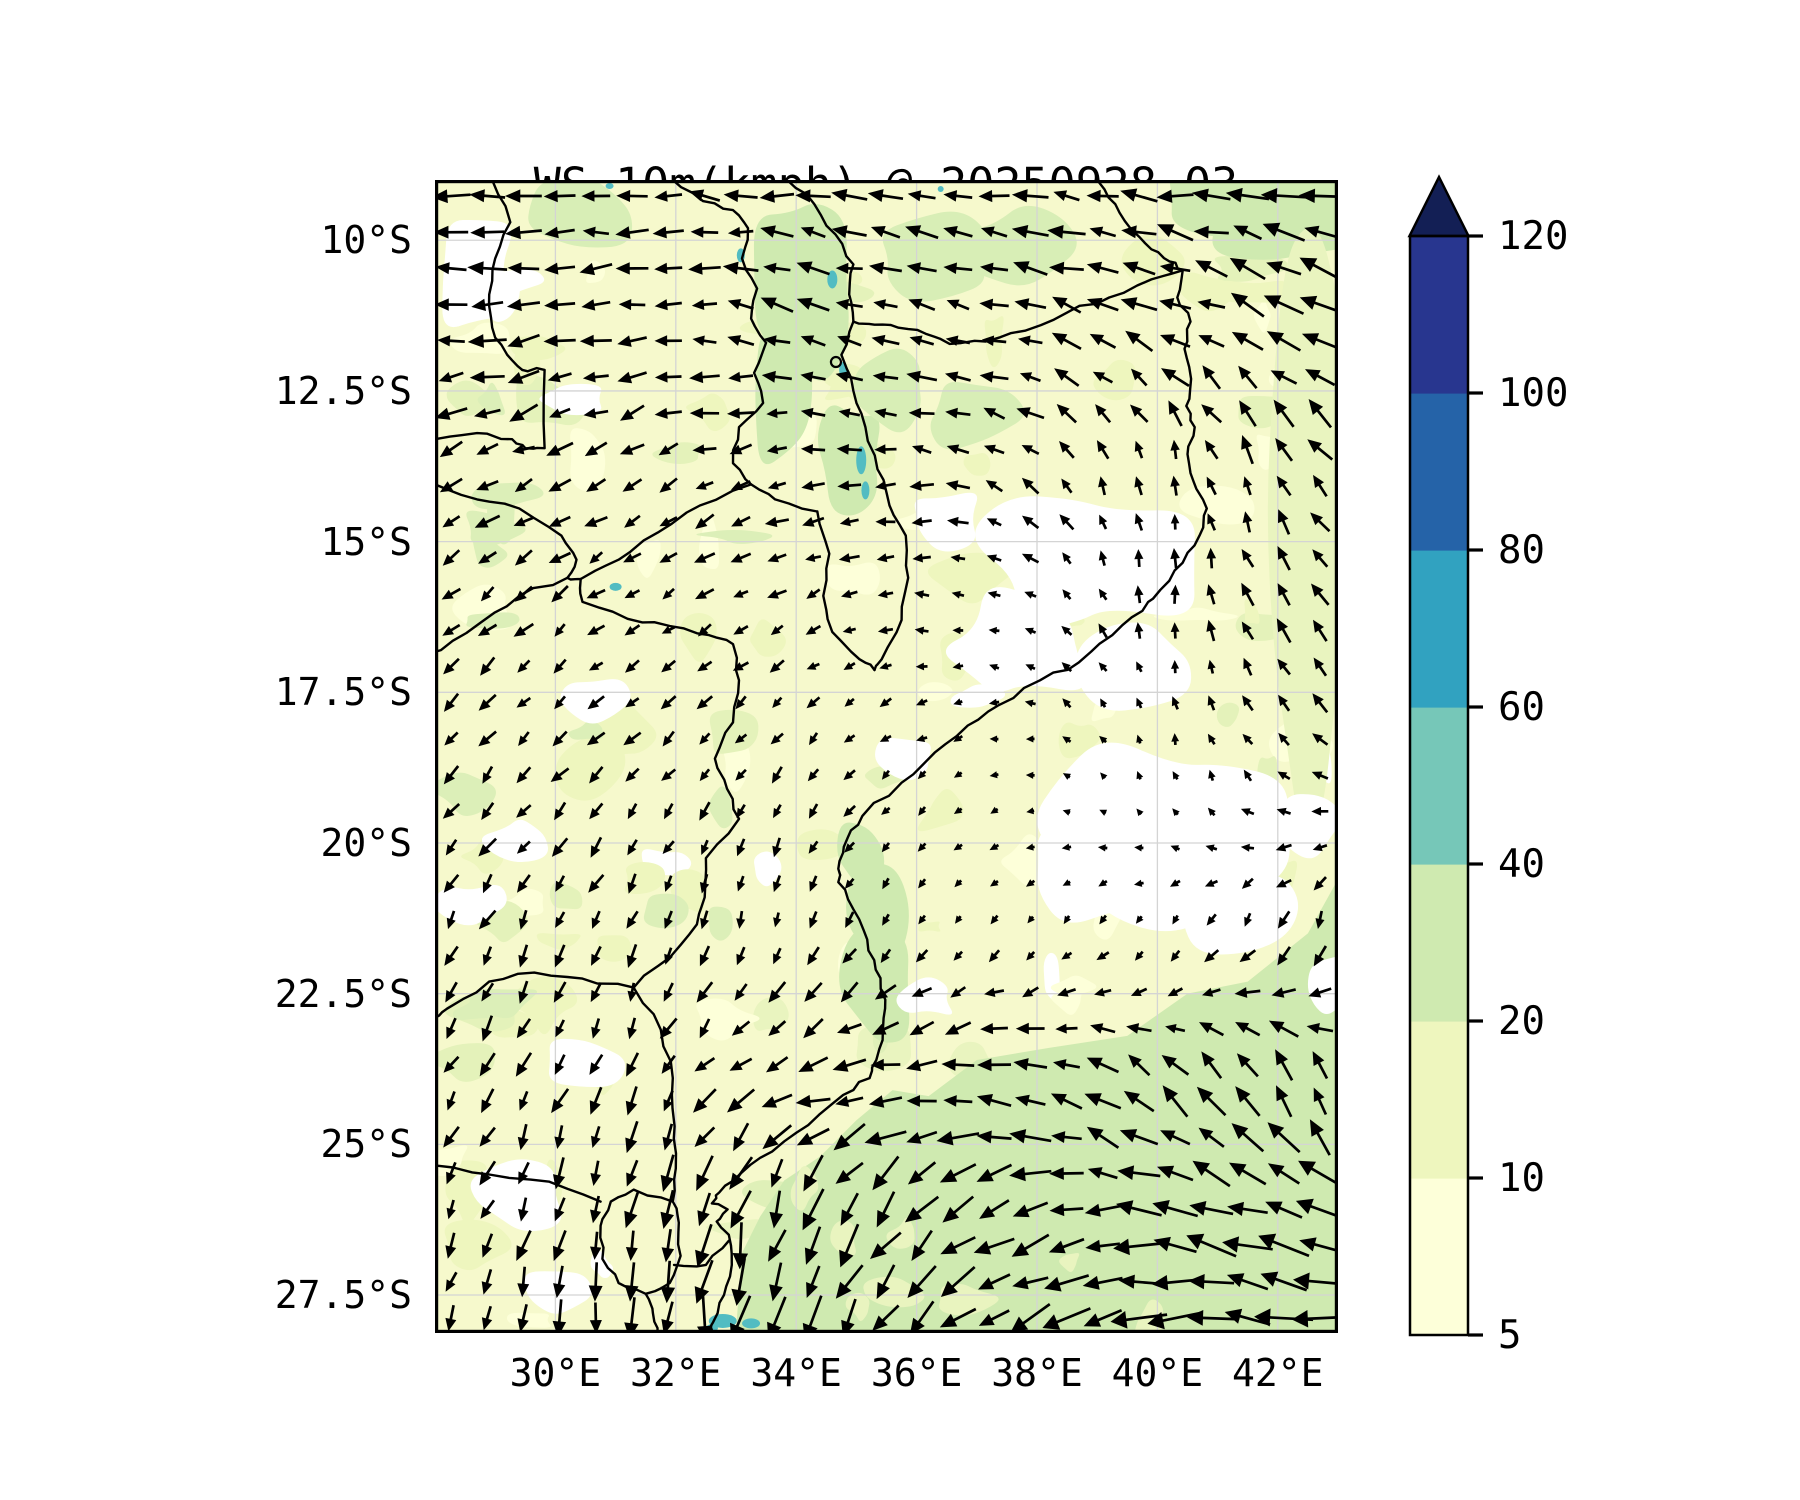 Image resolution: width=1800 pixels, height=1500 pixels. Describe the element at coordinates (1487, 766) in the screenshot. I see `colorbar: 5 10 20 40 60 80 100 120` at that location.